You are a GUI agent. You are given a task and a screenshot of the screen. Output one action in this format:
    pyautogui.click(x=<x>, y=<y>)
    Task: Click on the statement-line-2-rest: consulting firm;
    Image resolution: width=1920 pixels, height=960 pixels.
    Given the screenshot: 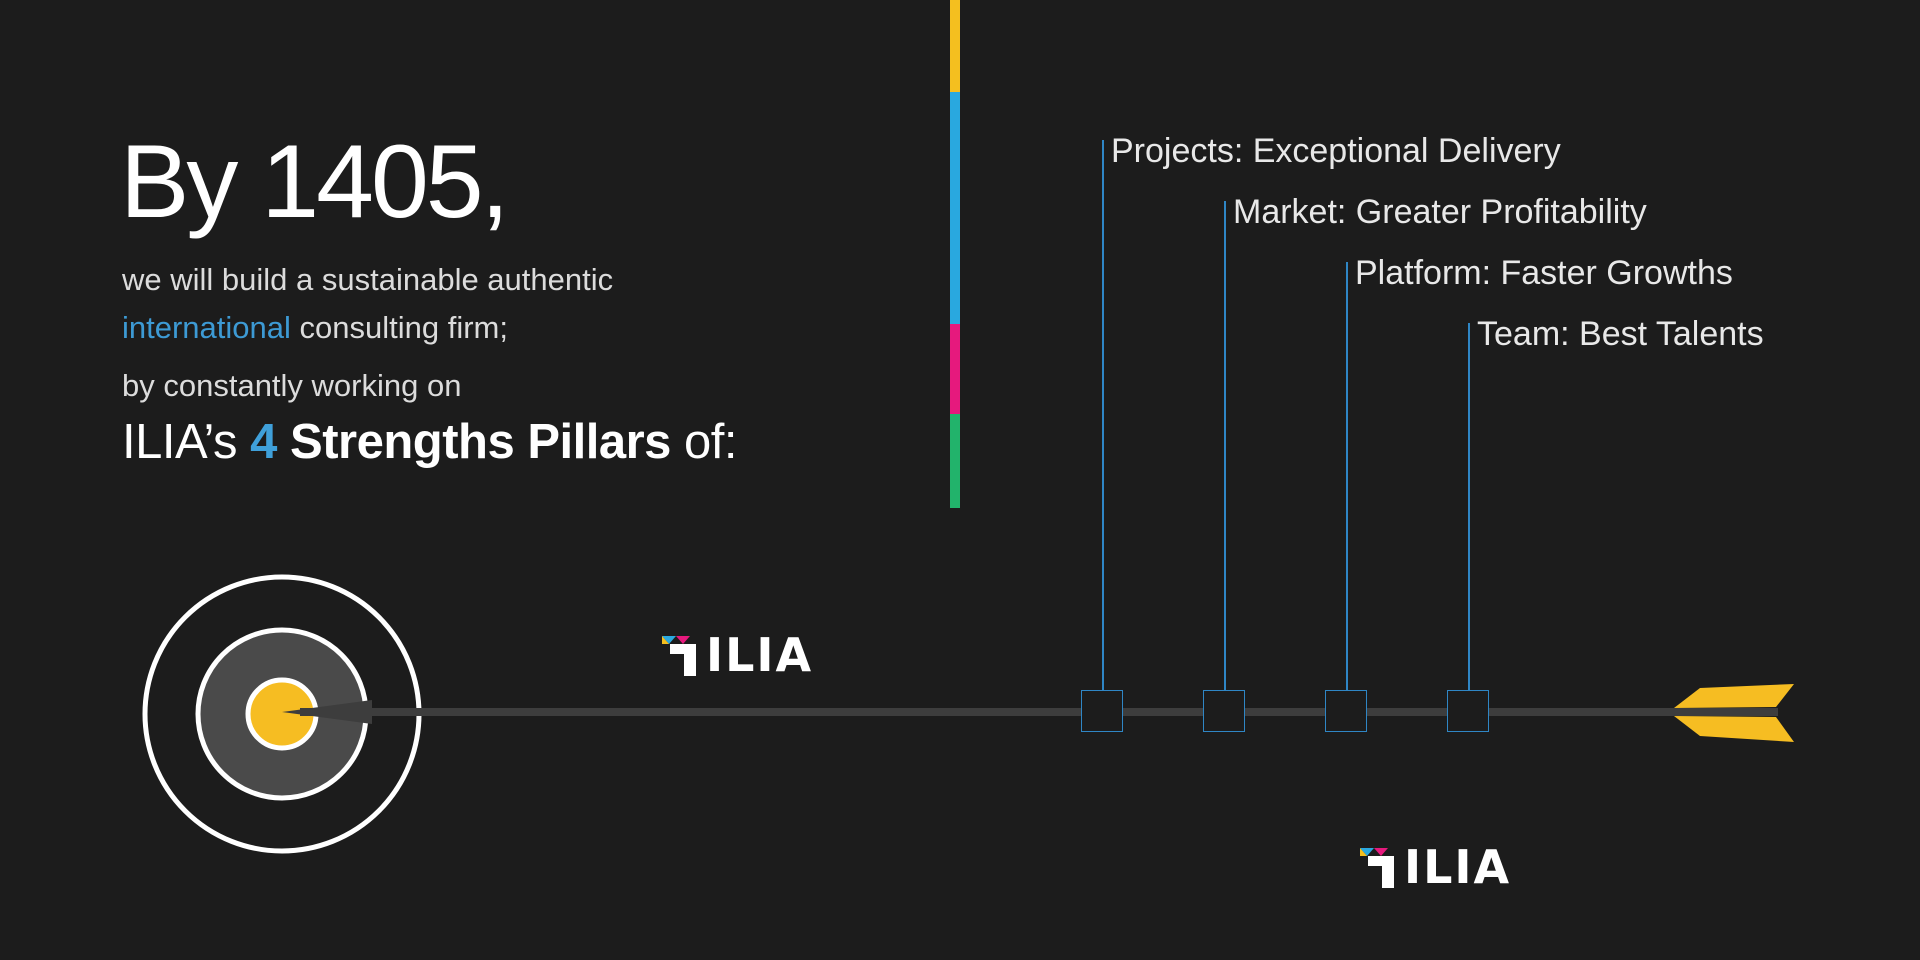 What is the action you would take?
    pyautogui.click(x=399, y=327)
    